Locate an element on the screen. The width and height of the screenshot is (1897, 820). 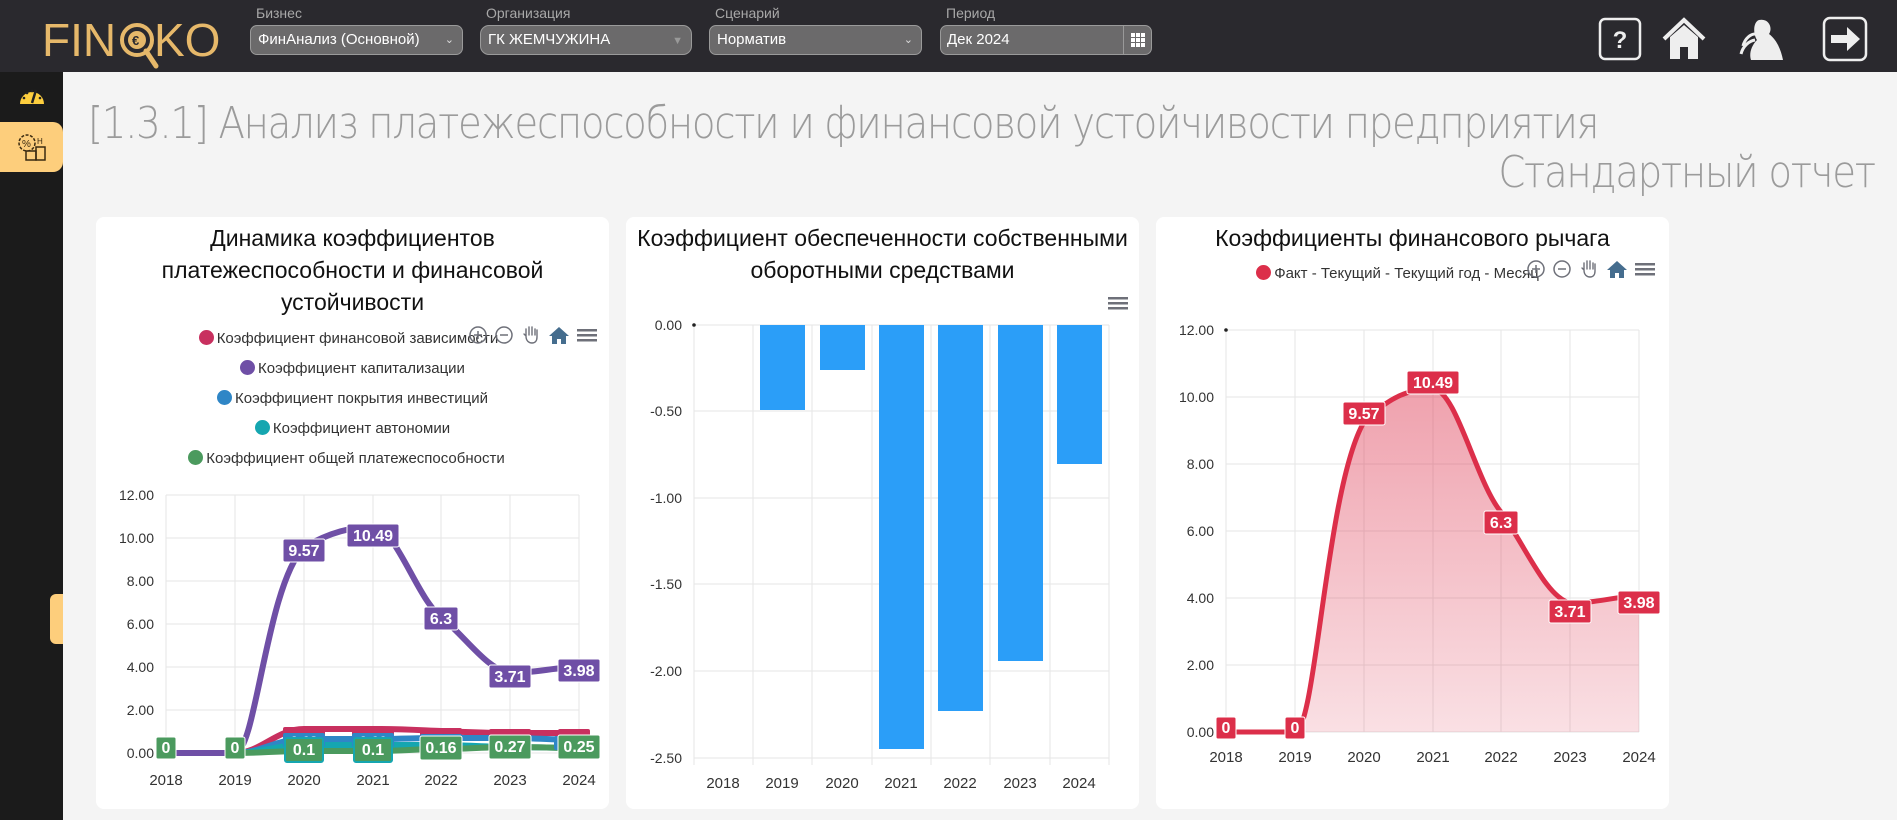
legend-label: Факт - Текущий - Текущий год - Месяц is located at coordinates (1406, 273).